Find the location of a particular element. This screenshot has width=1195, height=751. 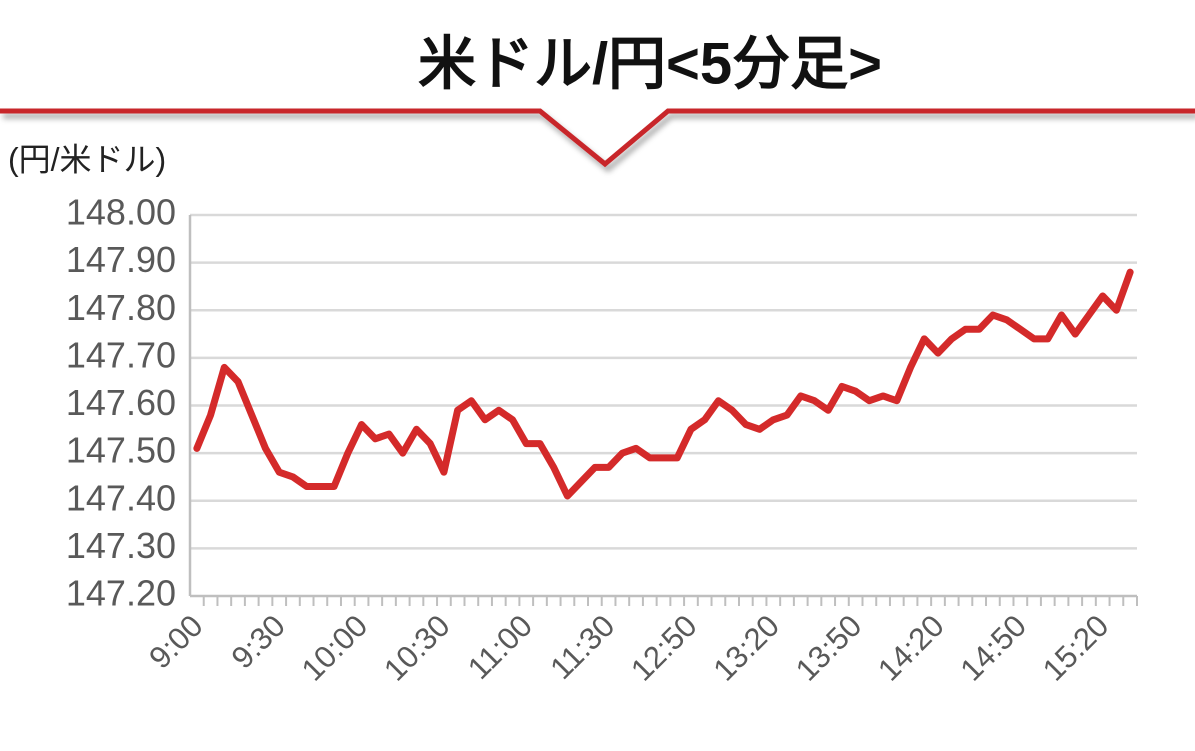

x-tick-label: 13:50 is located at coordinates (829, 648).